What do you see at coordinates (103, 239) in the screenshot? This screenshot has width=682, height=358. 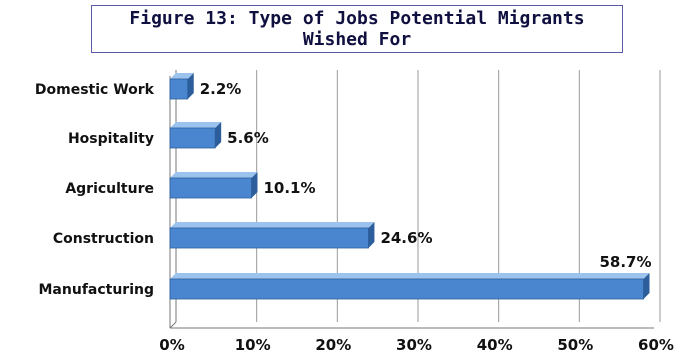 I see `category-label: Construction` at bounding box center [103, 239].